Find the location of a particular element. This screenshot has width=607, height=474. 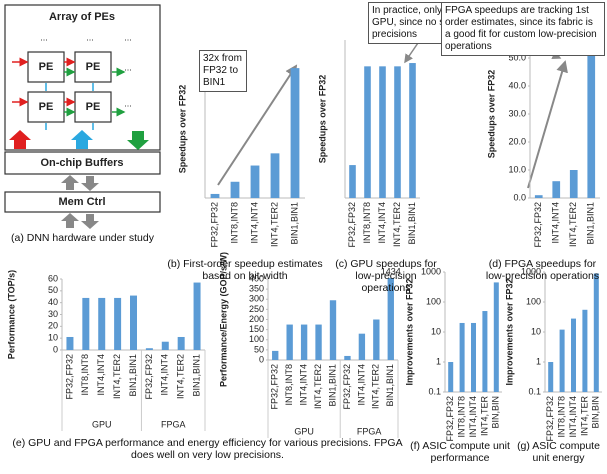

memctrl-label: Mem Ctrl is located at coordinates (81, 202).